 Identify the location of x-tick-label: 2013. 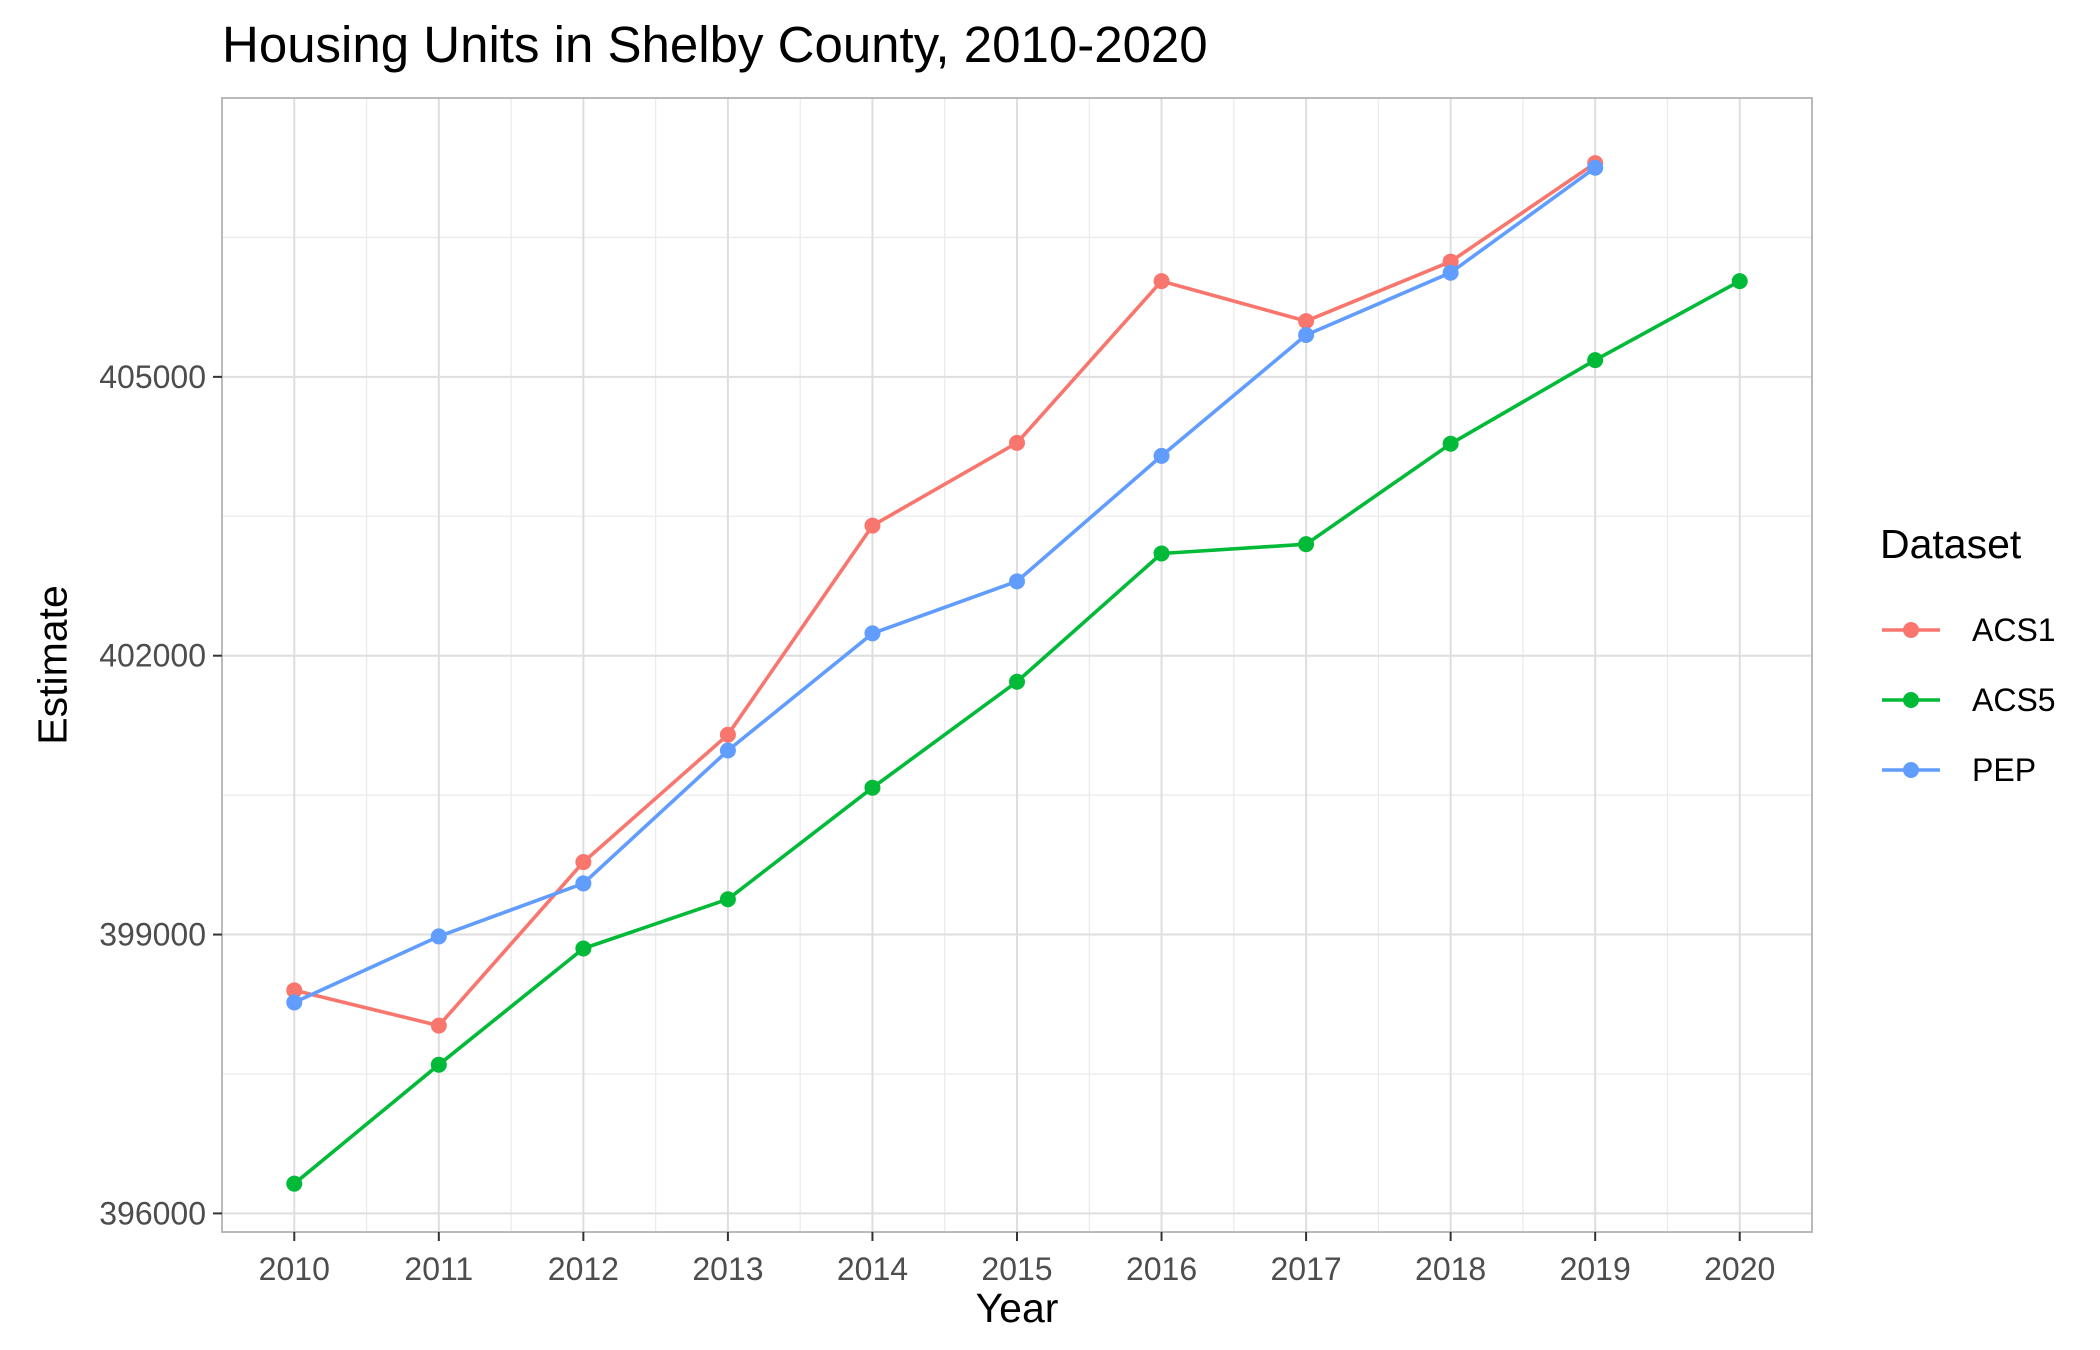
(727, 1269).